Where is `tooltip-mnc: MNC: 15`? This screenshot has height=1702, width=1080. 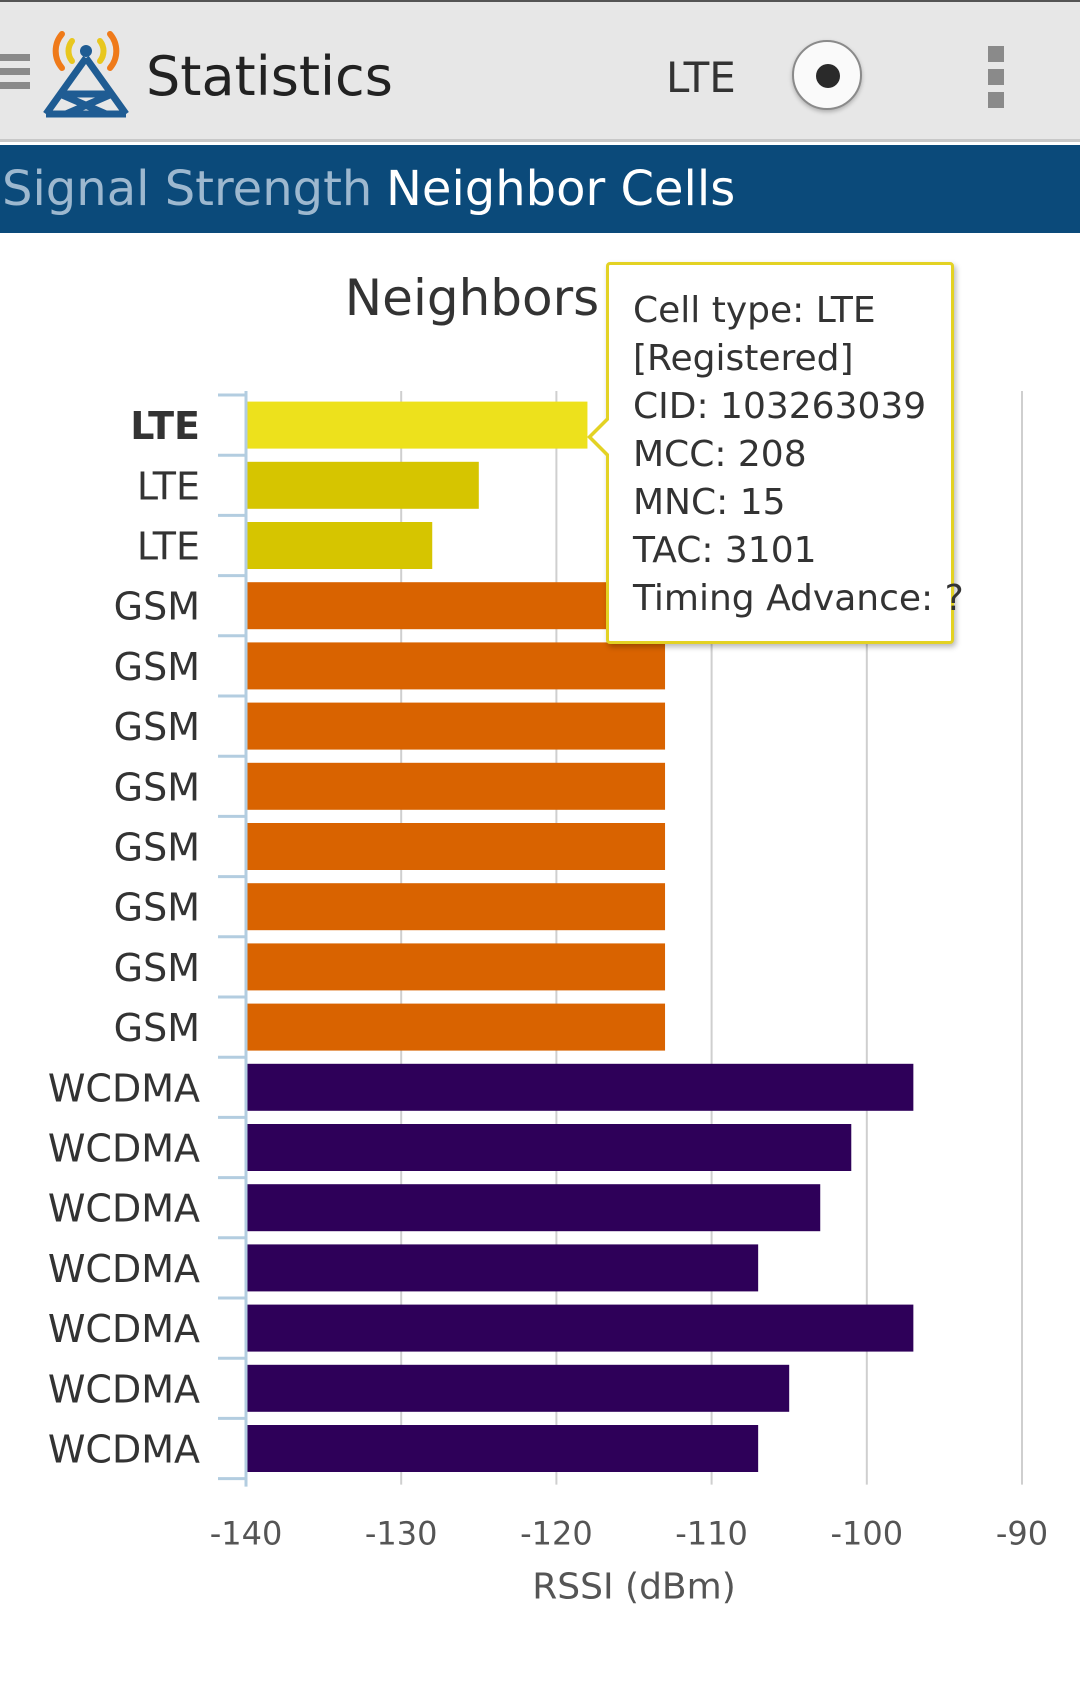 tooltip-mnc: MNC: 15 is located at coordinates (792, 503).